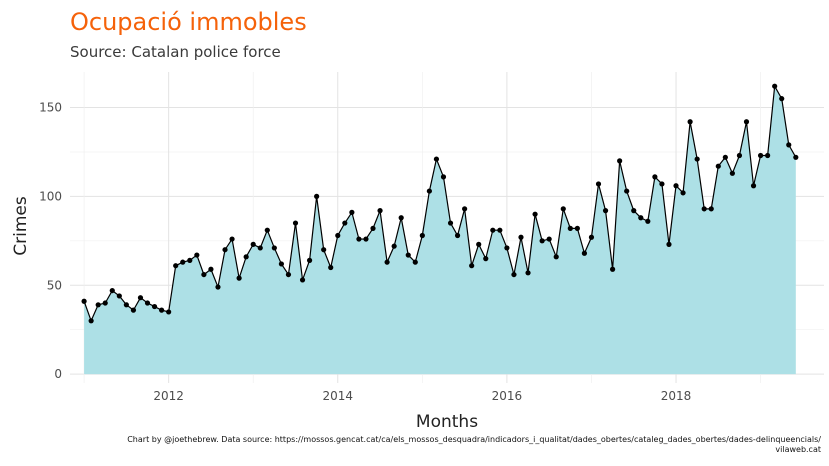 The image size is (829, 466). What do you see at coordinates (676, 396) in the screenshot?
I see `x-tick-label: 2018` at bounding box center [676, 396].